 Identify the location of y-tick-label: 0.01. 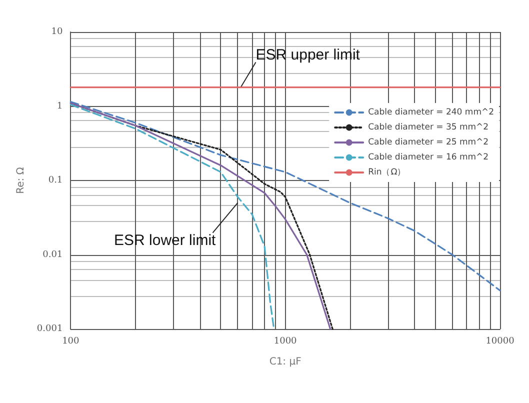
(52, 255).